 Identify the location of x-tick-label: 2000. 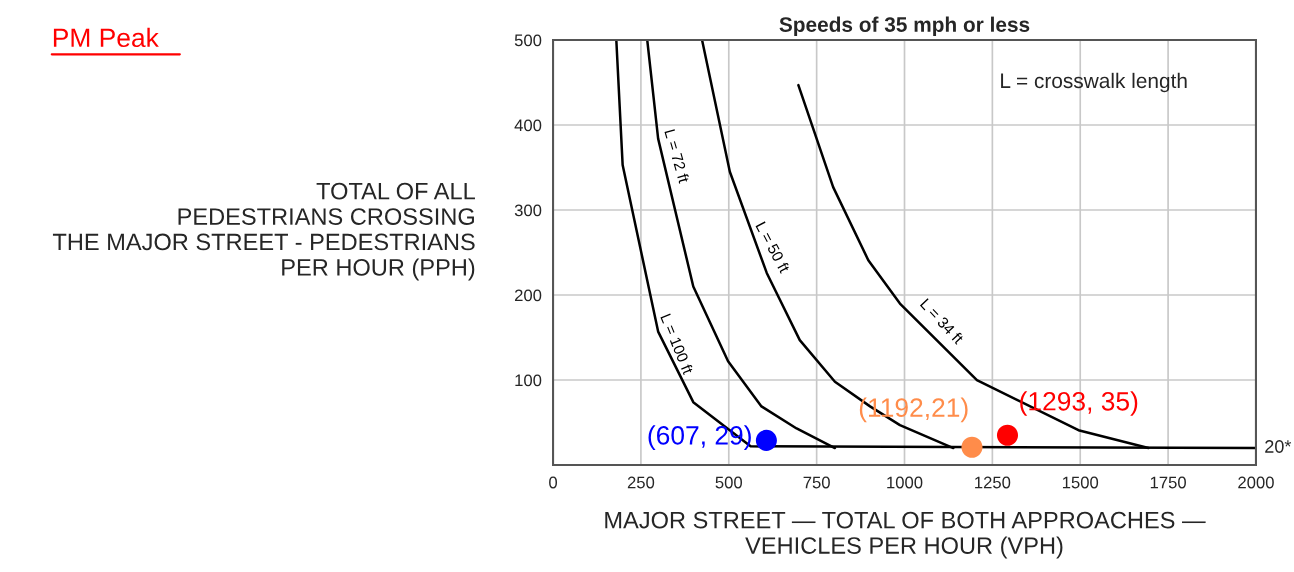
(1256, 482).